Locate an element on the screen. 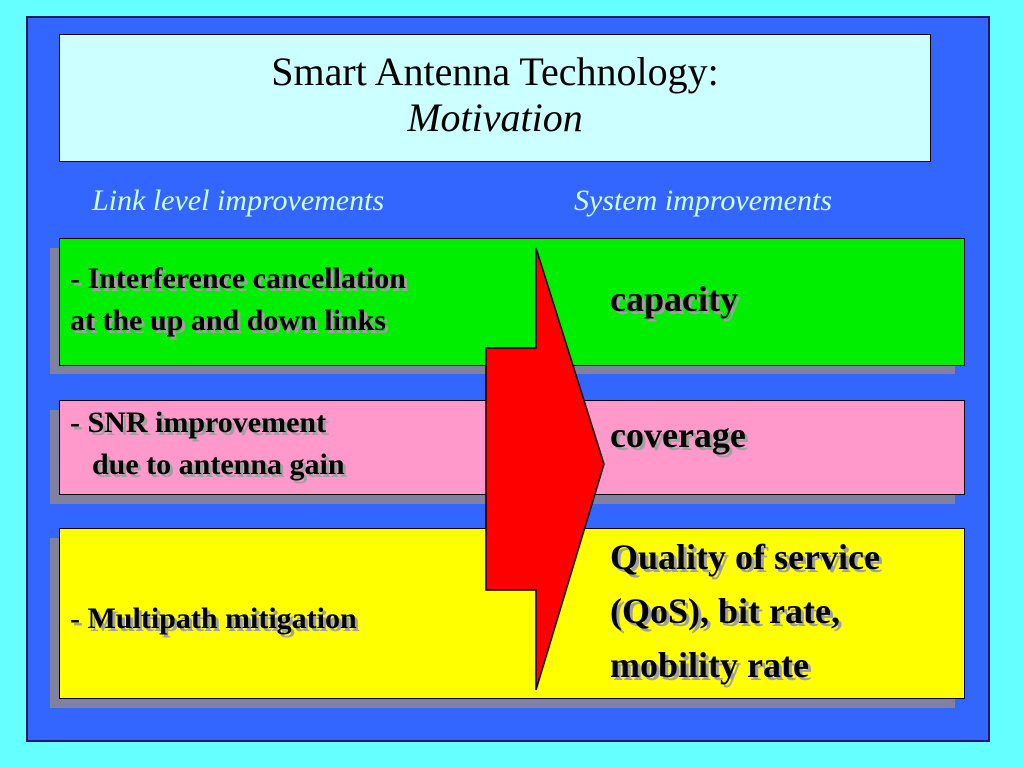 The image size is (1024, 768). row-capacity-text: capacity is located at coordinates (674, 299).